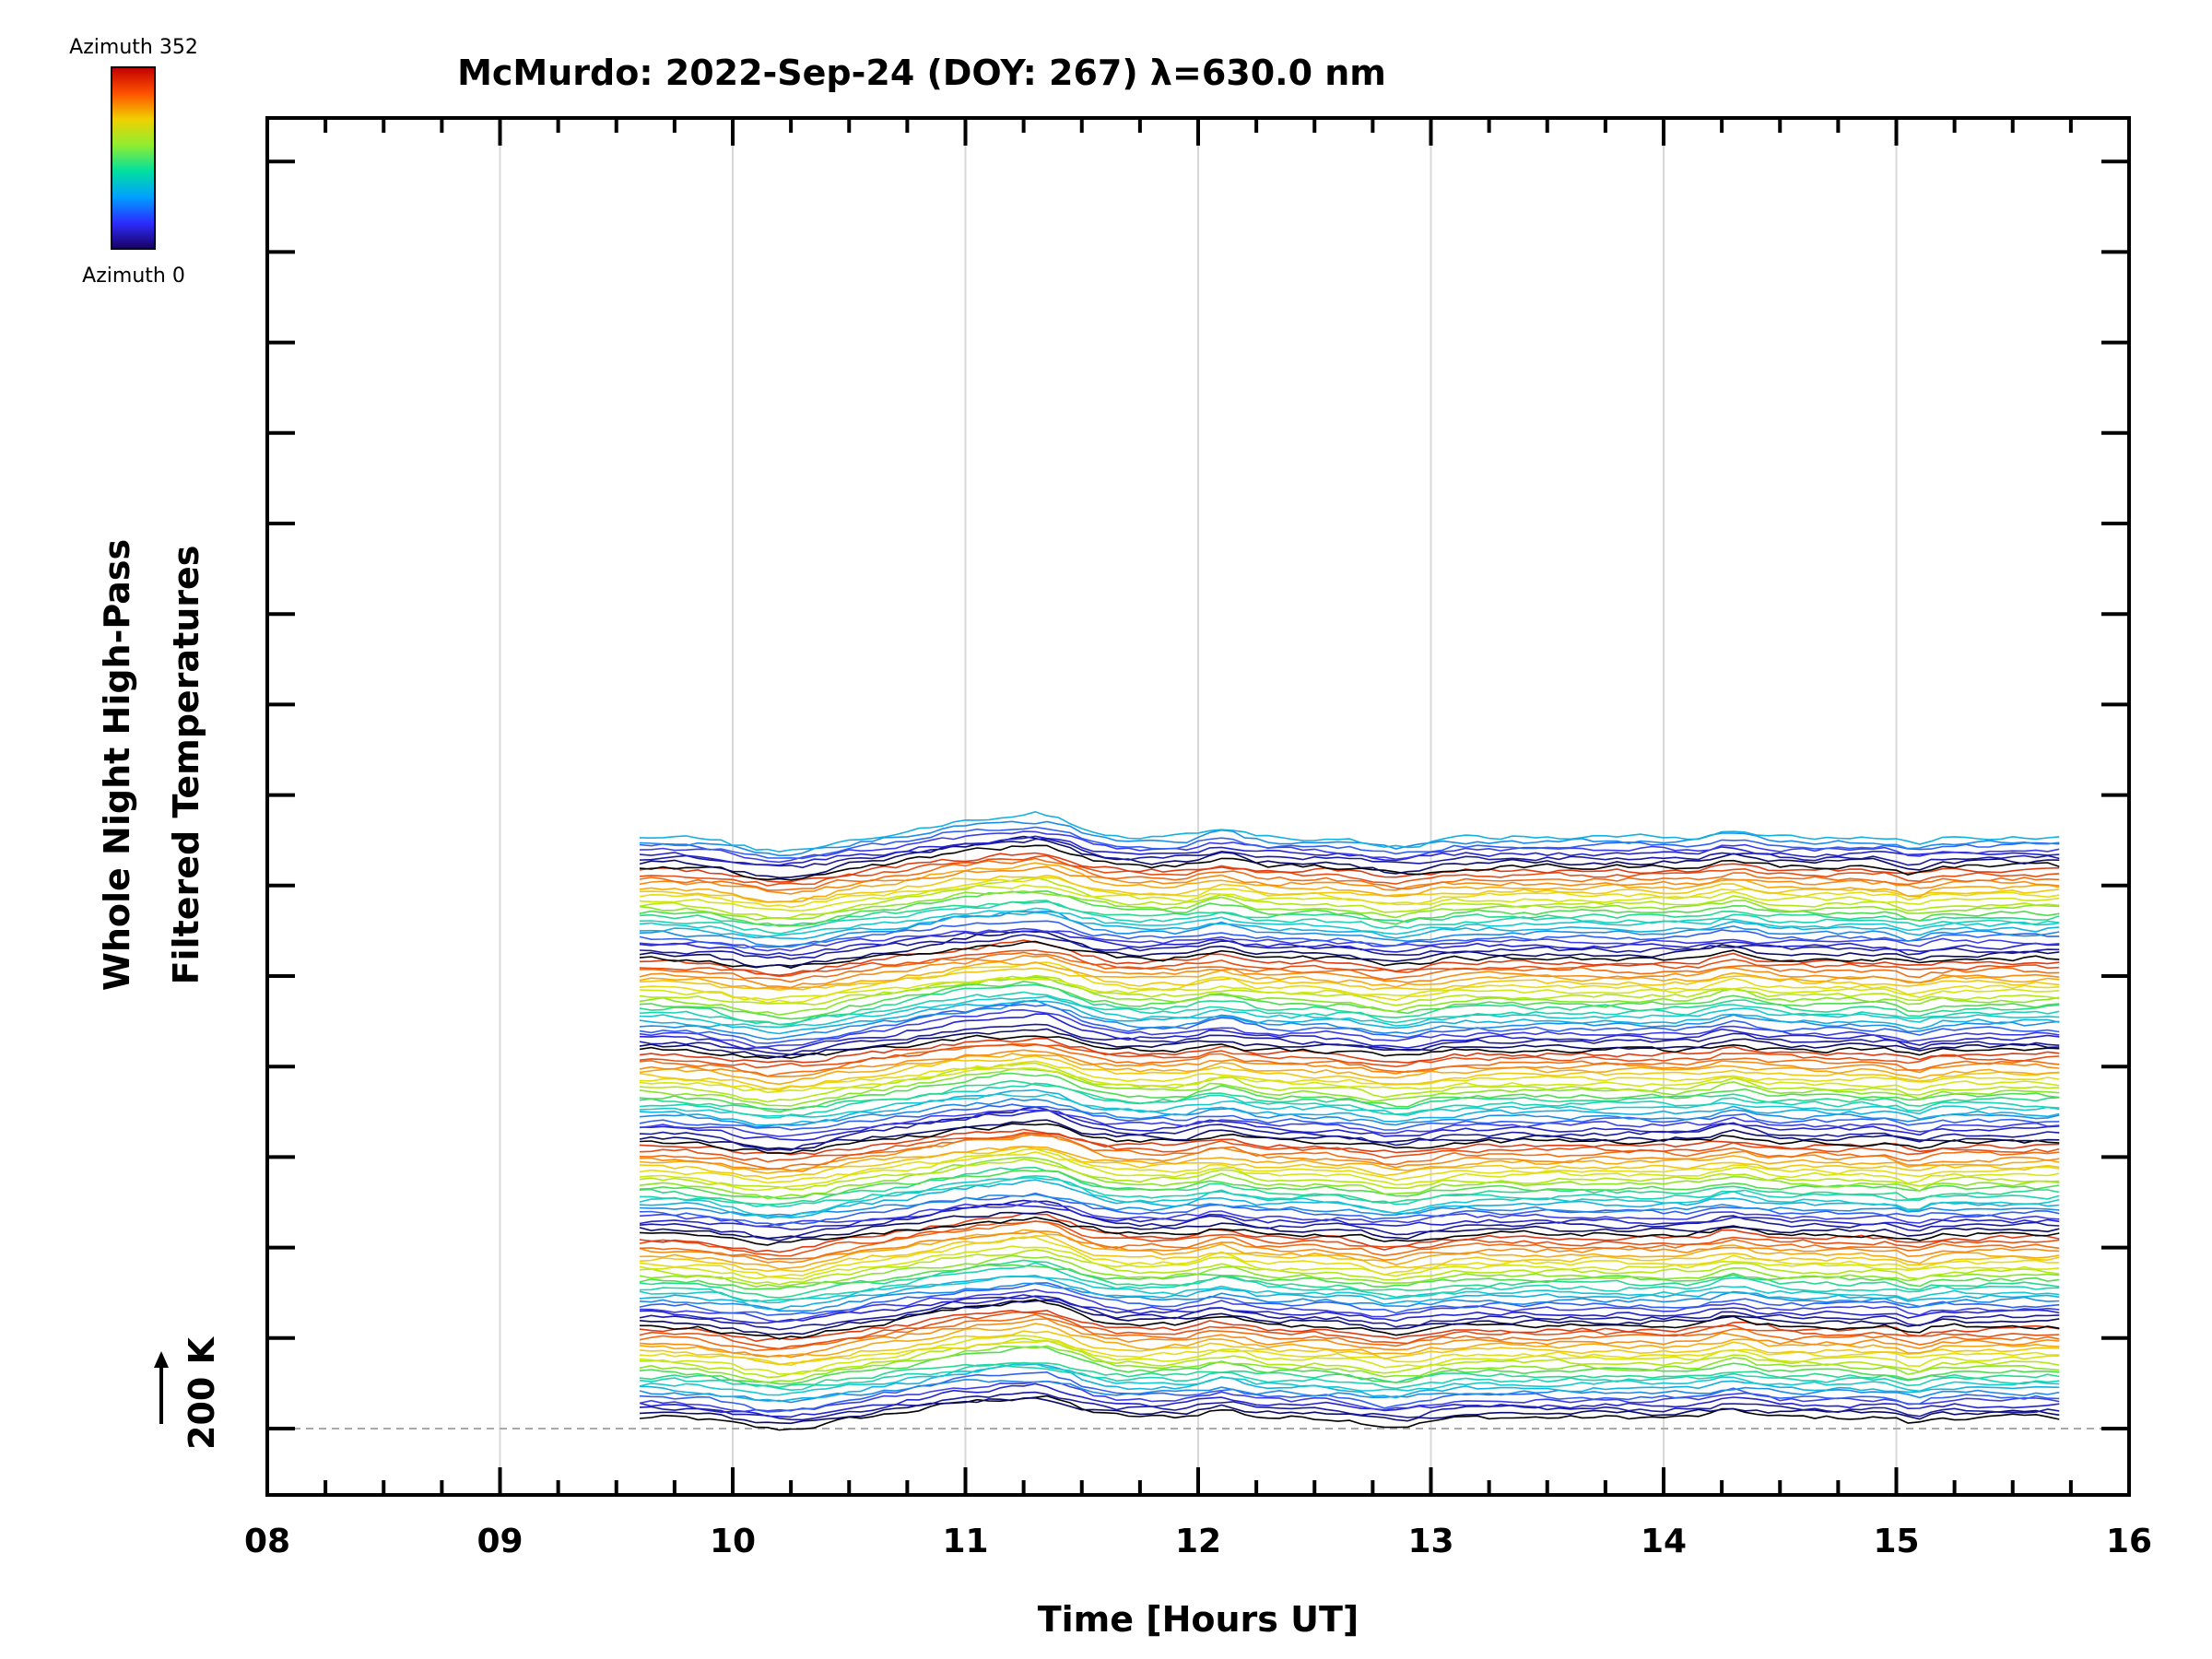 Image resolution: width=2212 pixels, height=1659 pixels. What do you see at coordinates (133, 47) in the screenshot?
I see `colorbar-top-label: Azimuth 352` at bounding box center [133, 47].